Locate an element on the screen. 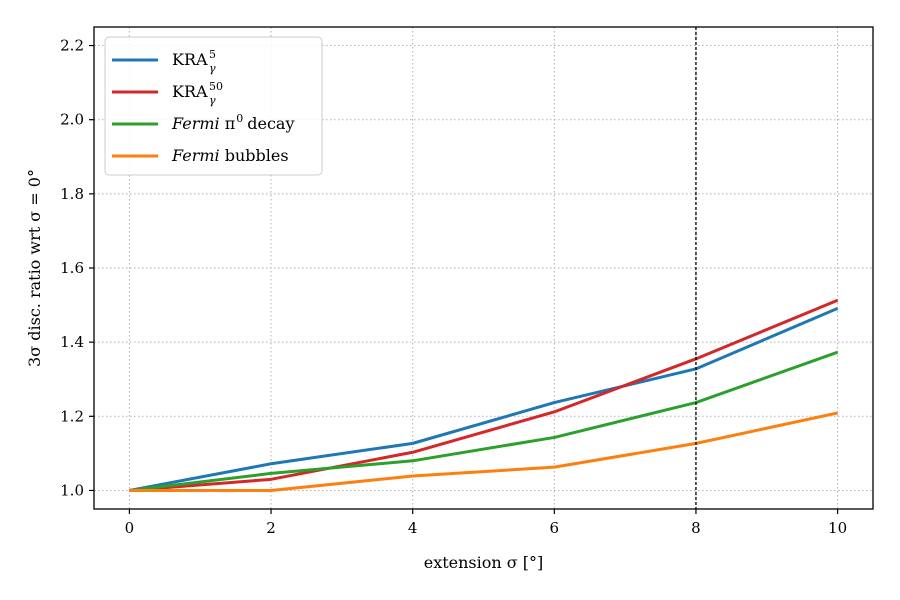  y-axis: 1.0 1.2 1.4 1.6 1.8 2.0 2.2 is located at coordinates (77, 268).